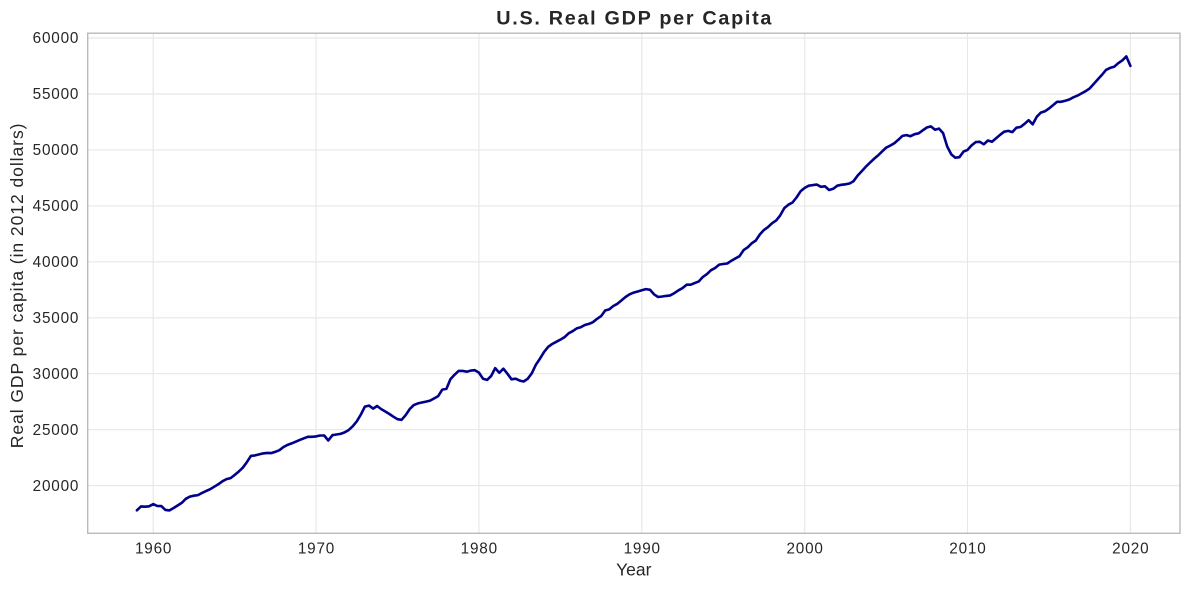 This screenshot has height=590, width=1189. Describe the element at coordinates (56, 486) in the screenshot. I see `svg-text: 20000` at that location.